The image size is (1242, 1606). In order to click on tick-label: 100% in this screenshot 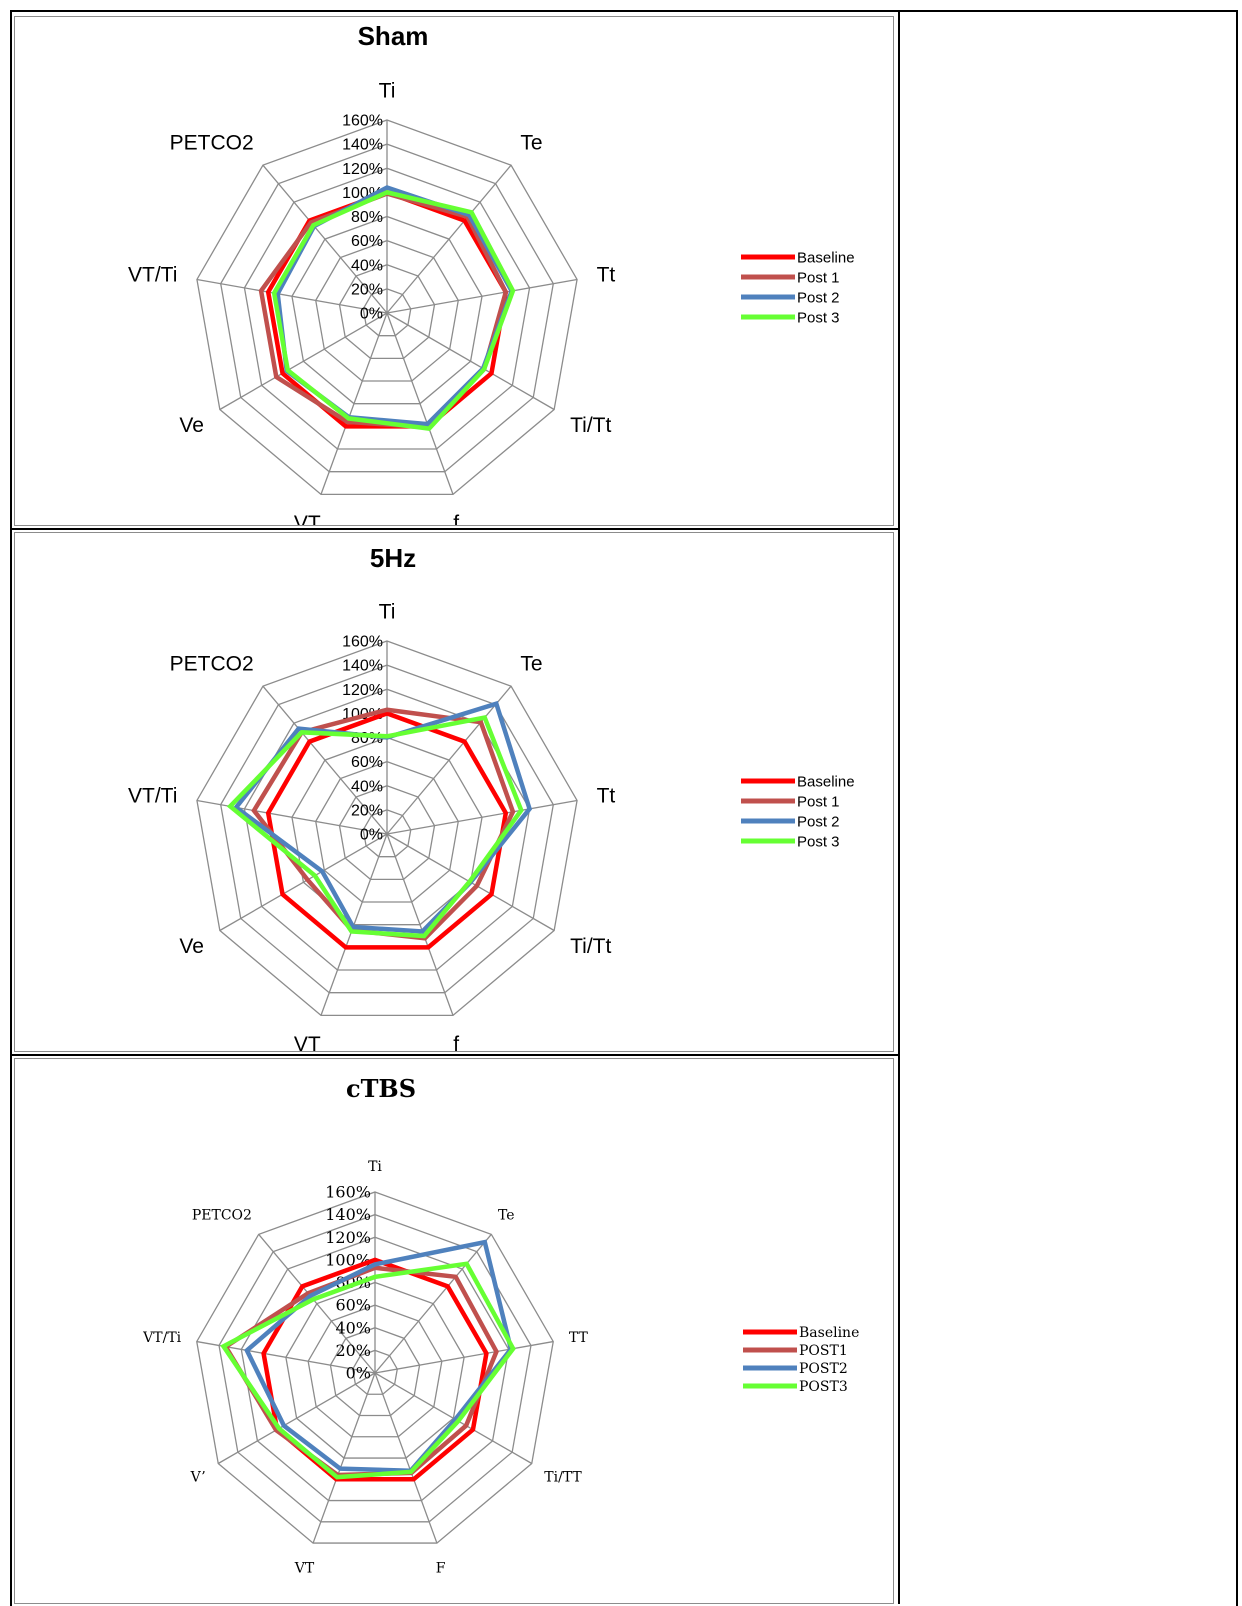, I will do `click(348, 1259)`.